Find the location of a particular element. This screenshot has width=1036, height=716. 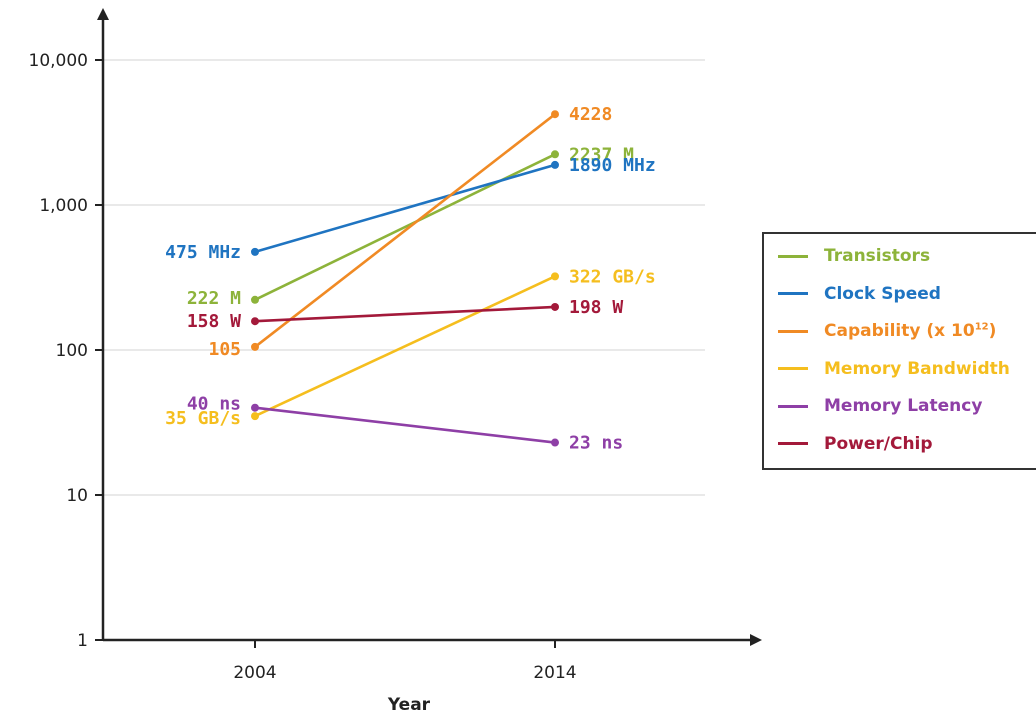

legend-item: Clock Speed is located at coordinates (859, 294).